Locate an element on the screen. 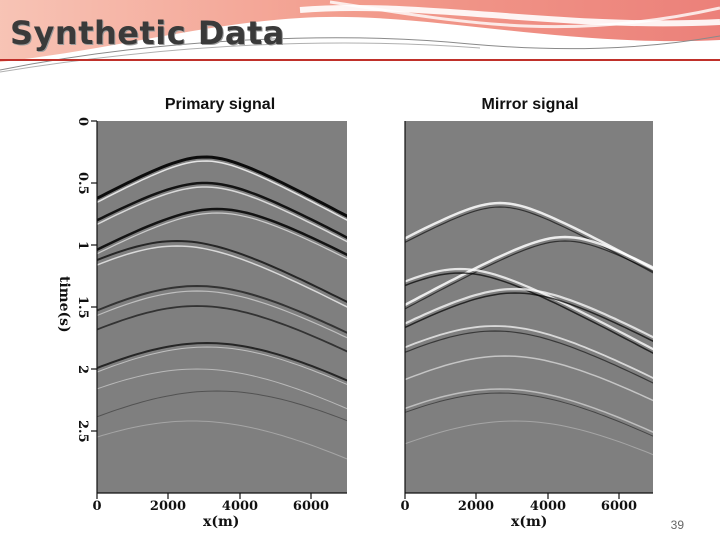  panel-title-mirror: Mirror signal is located at coordinates (530, 104).